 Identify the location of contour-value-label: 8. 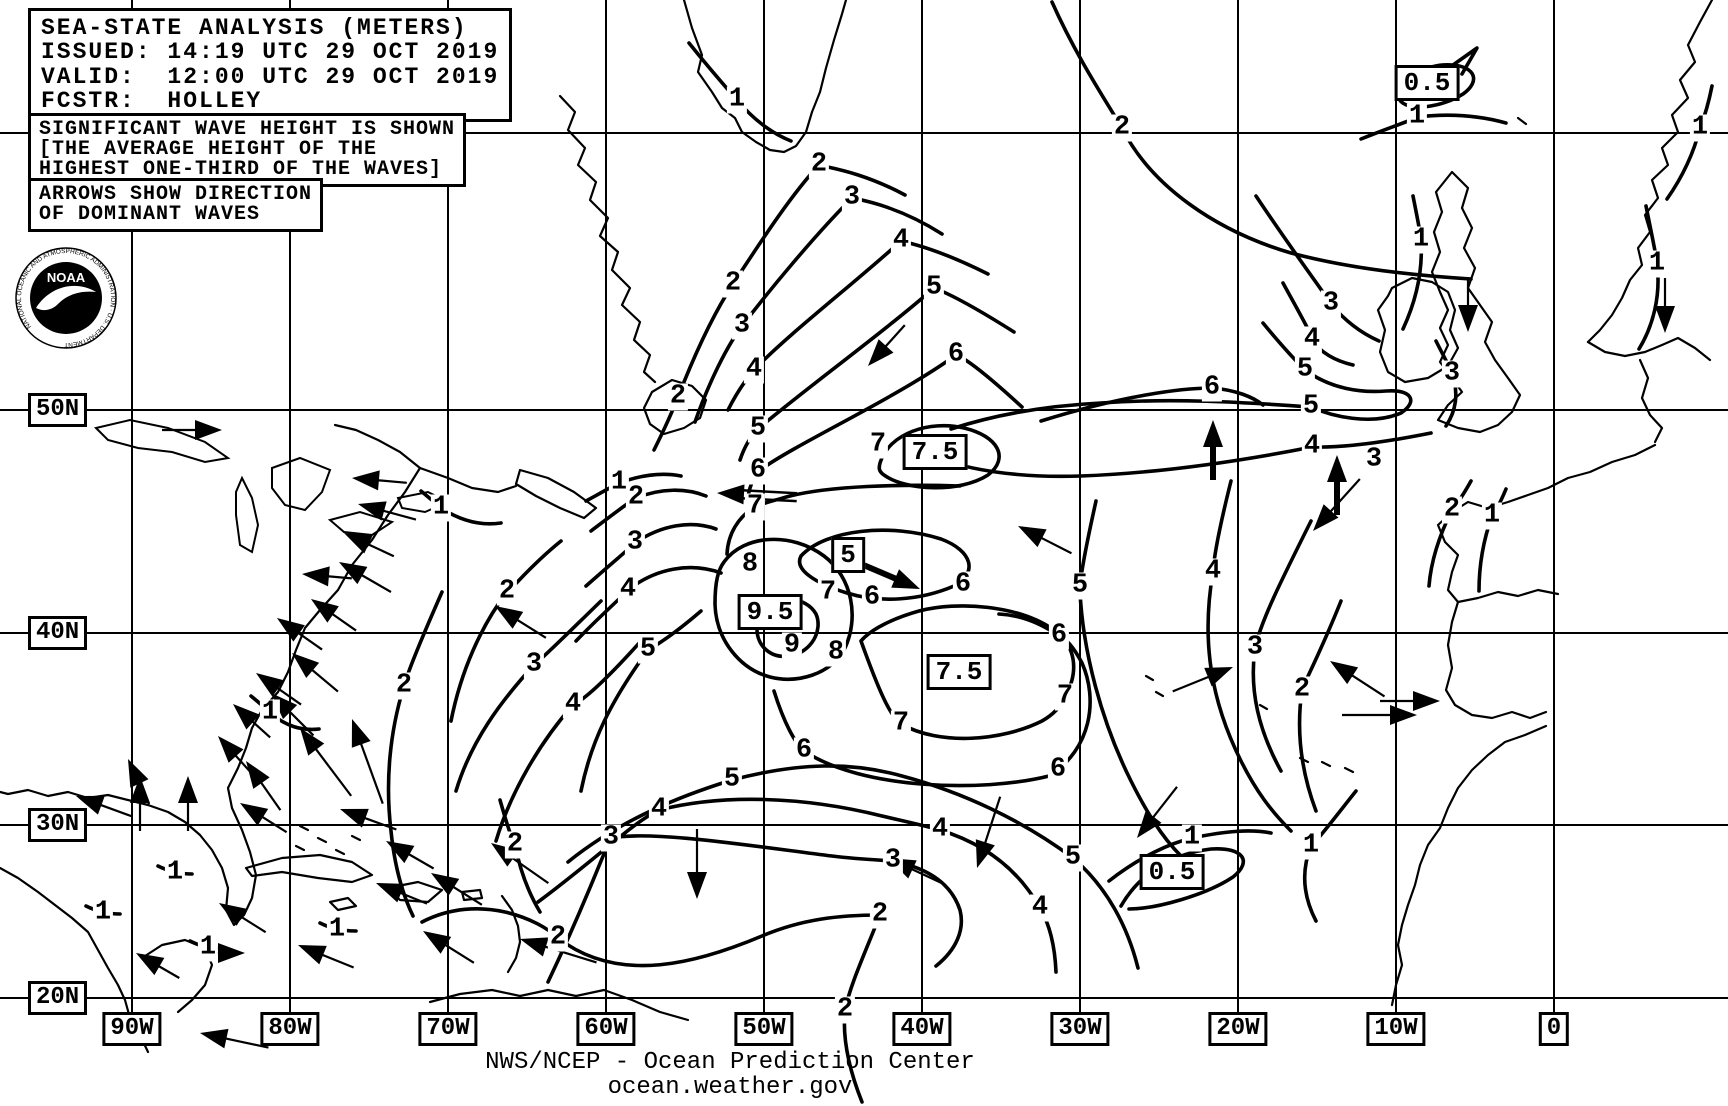
(836, 652).